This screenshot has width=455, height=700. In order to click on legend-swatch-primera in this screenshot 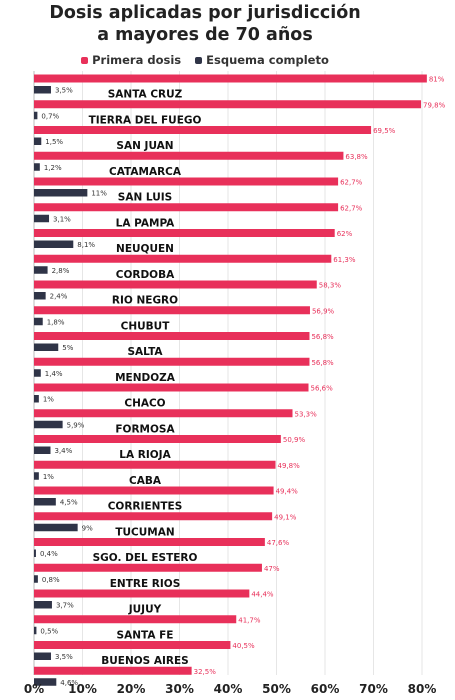, I will do `click(85, 60)`.